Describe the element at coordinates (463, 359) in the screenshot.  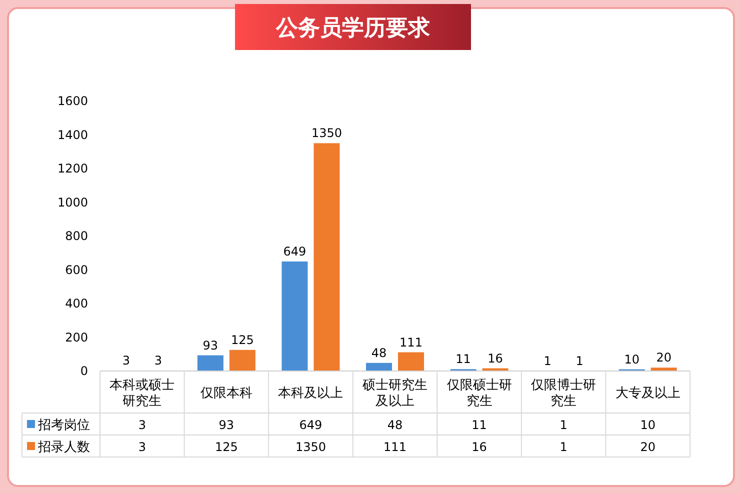
I see `text: 11` at that location.